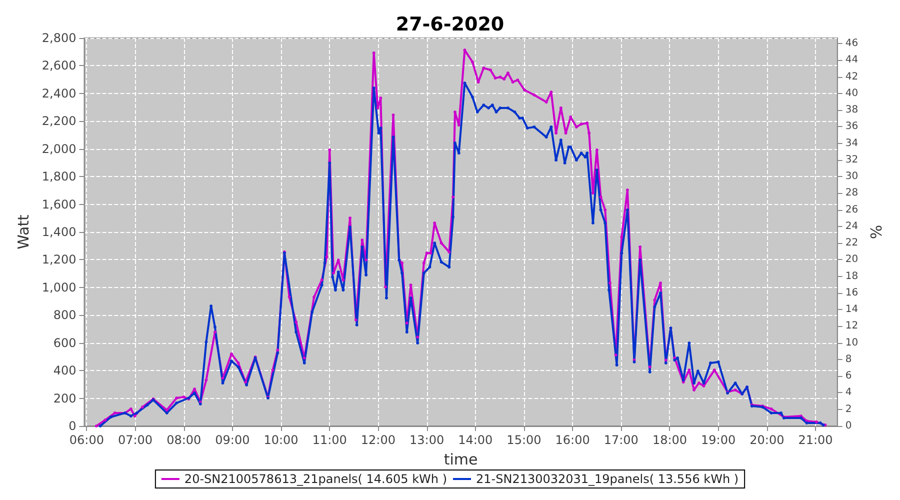  I want to click on y2-tick-label: 22, so click(851, 243).